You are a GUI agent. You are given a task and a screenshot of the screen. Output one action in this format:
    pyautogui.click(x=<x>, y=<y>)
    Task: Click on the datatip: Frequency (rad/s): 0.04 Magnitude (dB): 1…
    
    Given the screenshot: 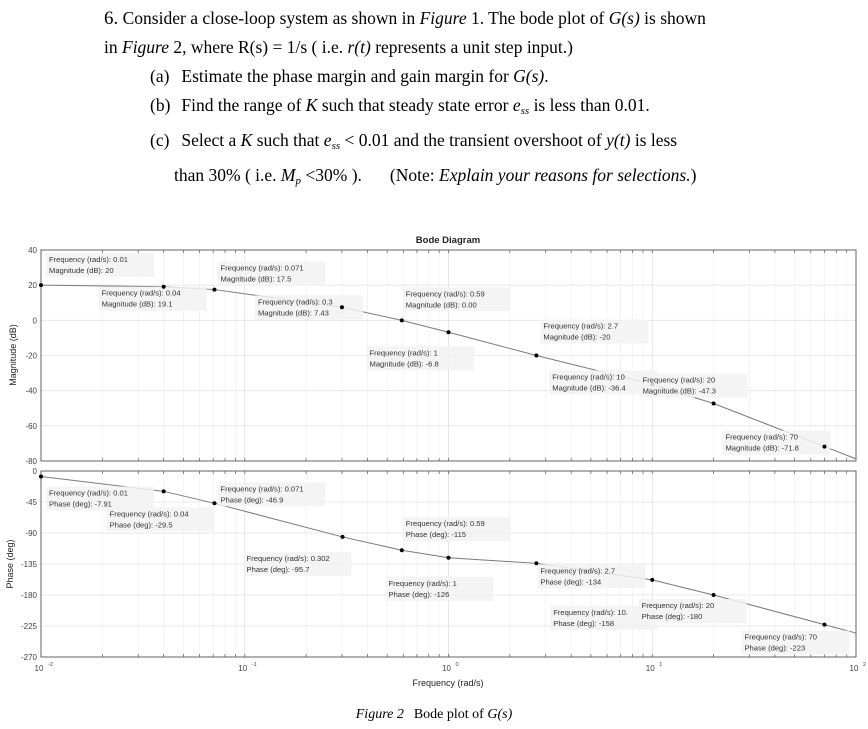 What is the action you would take?
    pyautogui.click(x=152, y=297)
    